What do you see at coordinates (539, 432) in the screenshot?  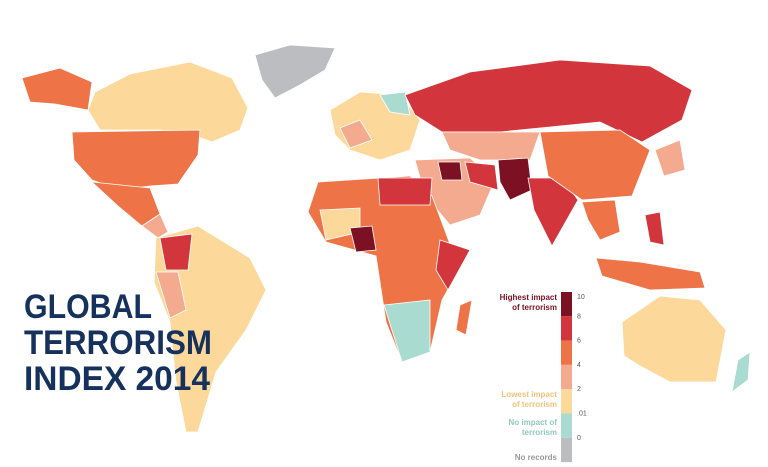 I see `legend-label: terrorism` at bounding box center [539, 432].